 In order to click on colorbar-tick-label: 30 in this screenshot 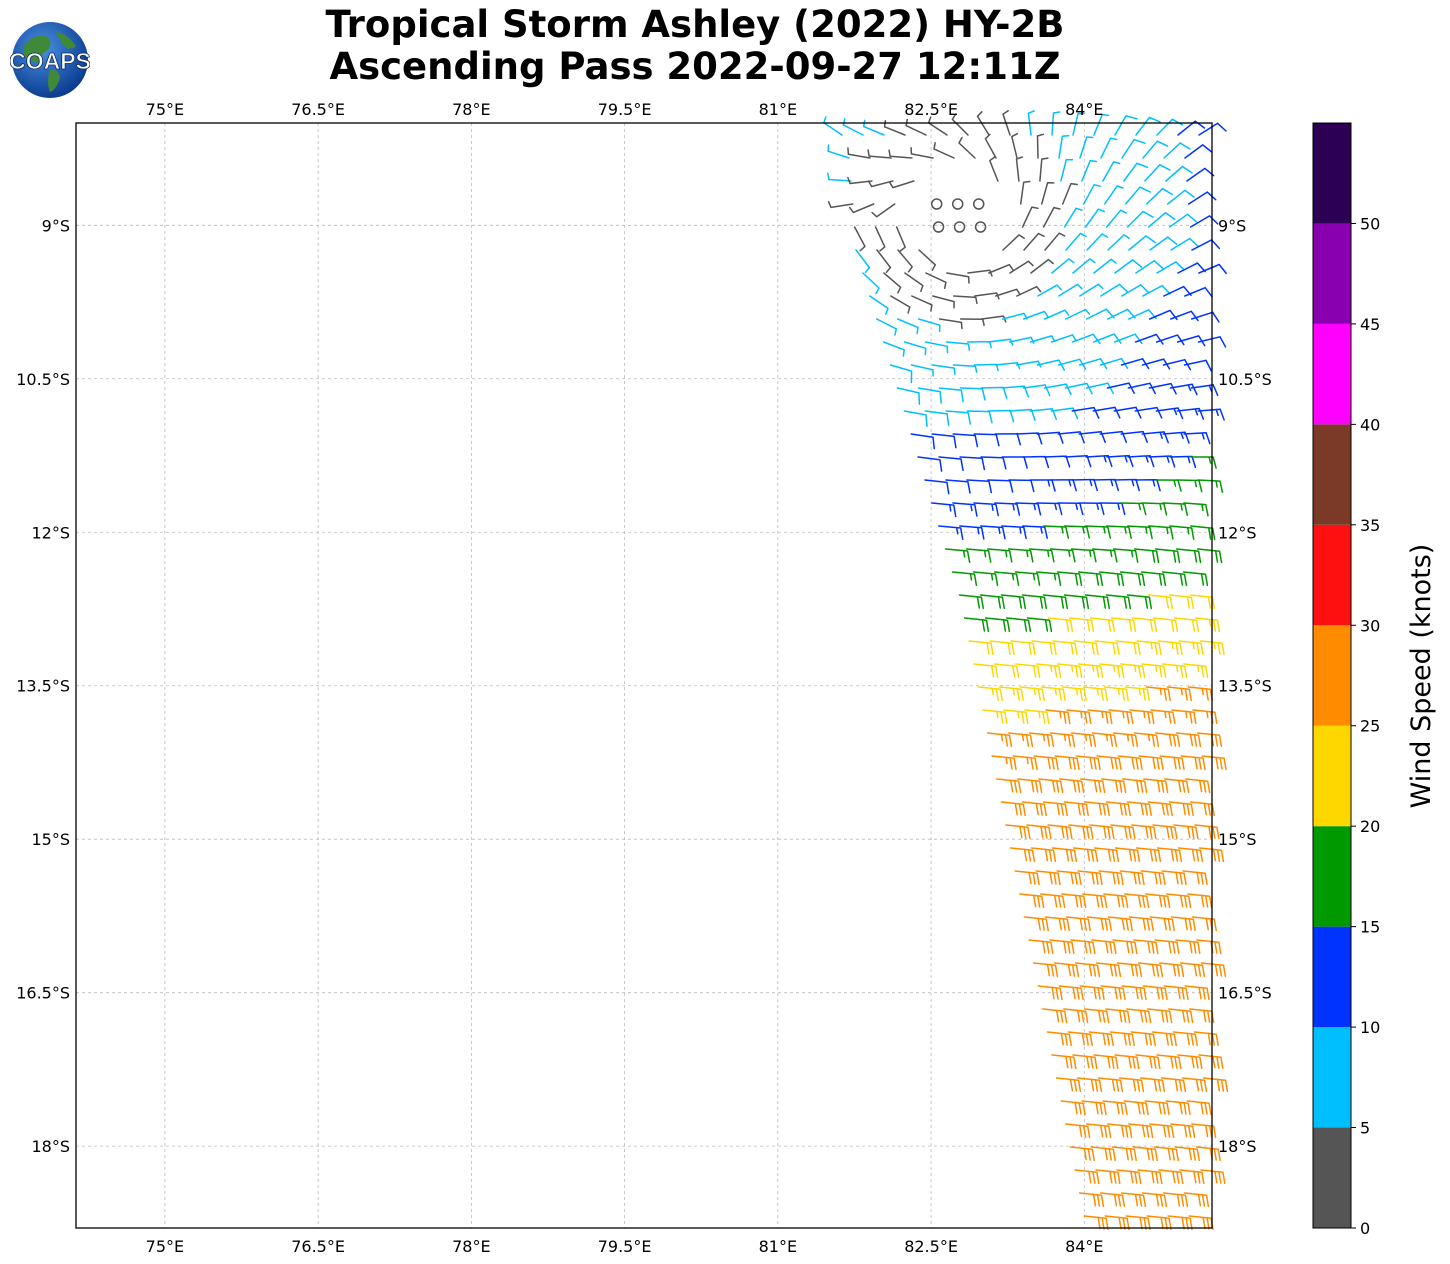, I will do `click(1370, 625)`.